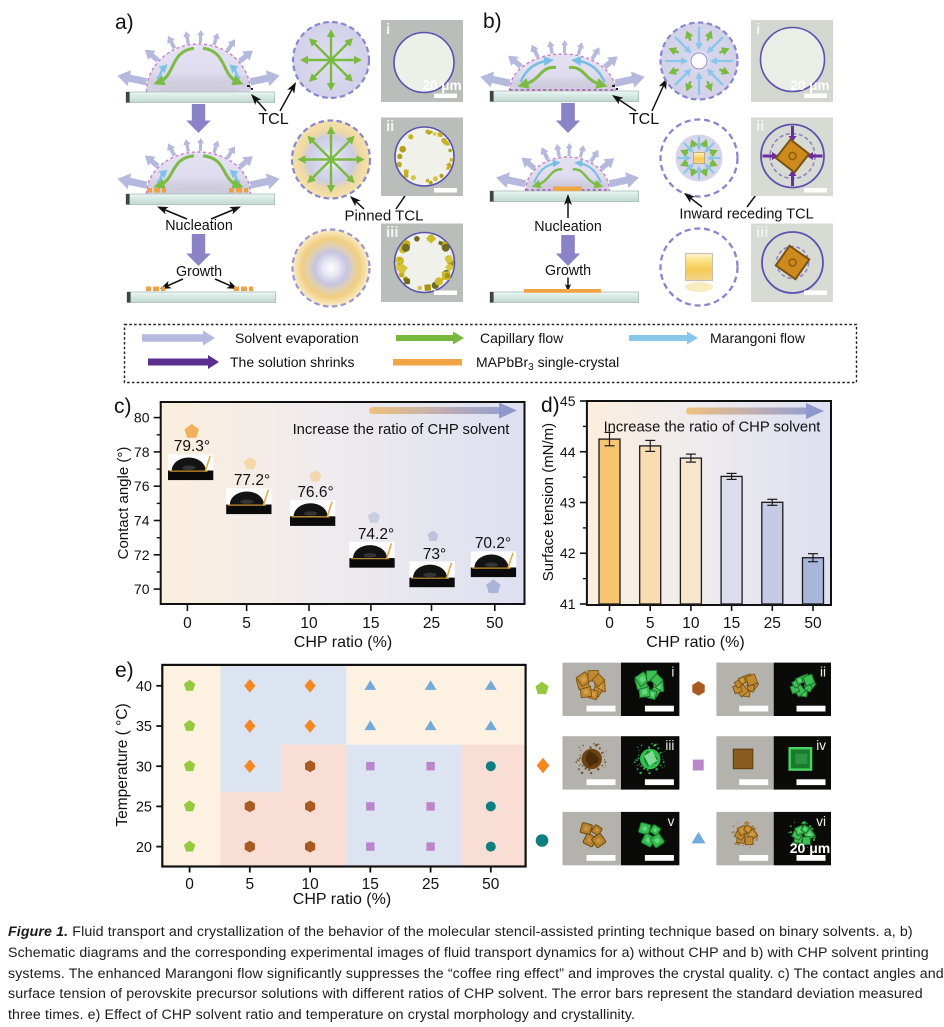 The width and height of the screenshot is (944, 1027). Describe the element at coordinates (568, 604) in the screenshot. I see `svg-text: 41` at that location.